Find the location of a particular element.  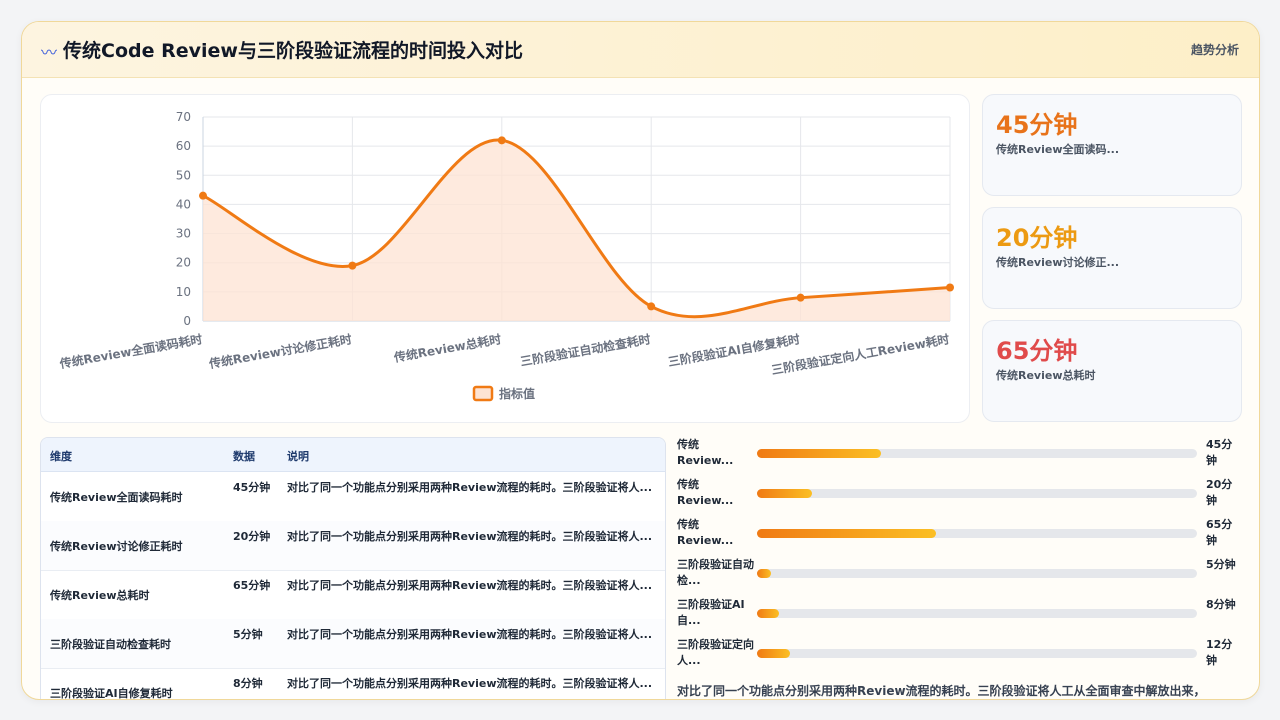

y-tick-label: 60 is located at coordinates (183, 146).